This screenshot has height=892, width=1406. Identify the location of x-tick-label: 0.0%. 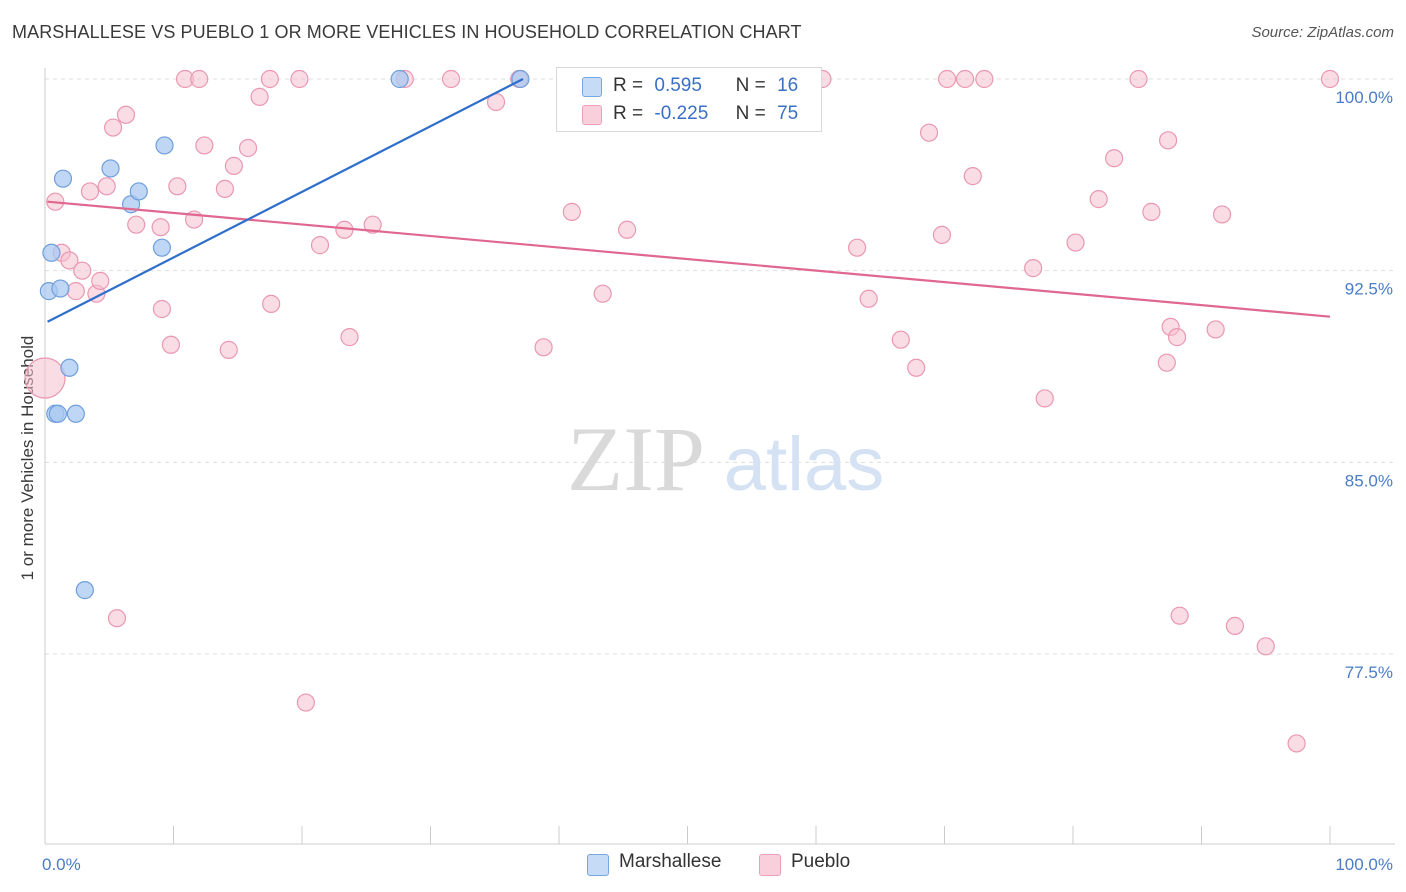
(61, 864).